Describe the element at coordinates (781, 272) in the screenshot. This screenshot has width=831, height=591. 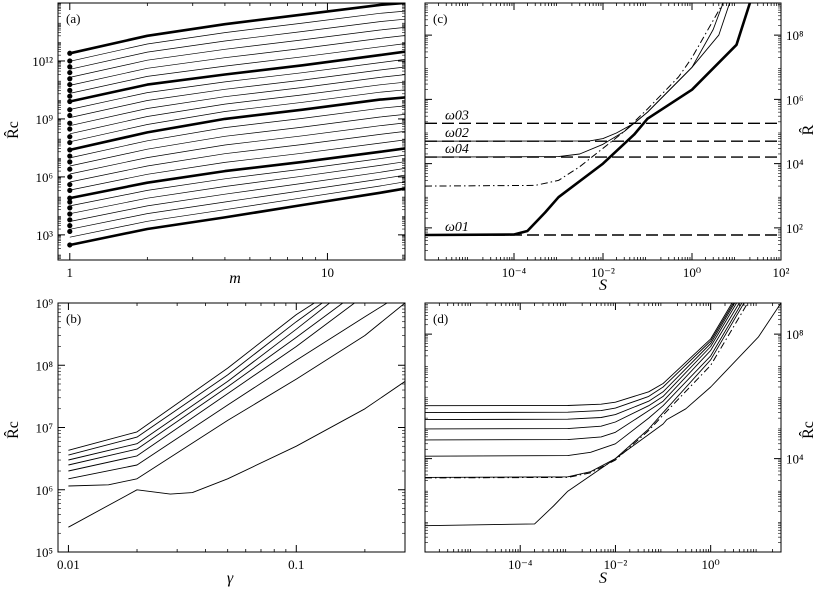
I see `x-tick-label: 10²` at that location.